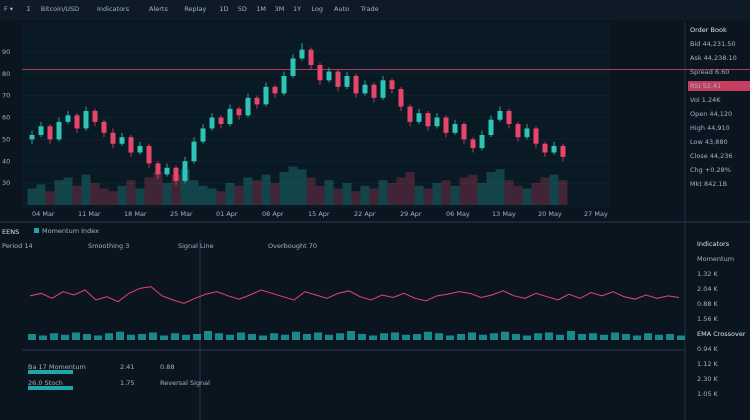 The image size is (750, 420). Describe the element at coordinates (196, 246) in the screenshot. I see `pane-label: Signal Line` at that location.